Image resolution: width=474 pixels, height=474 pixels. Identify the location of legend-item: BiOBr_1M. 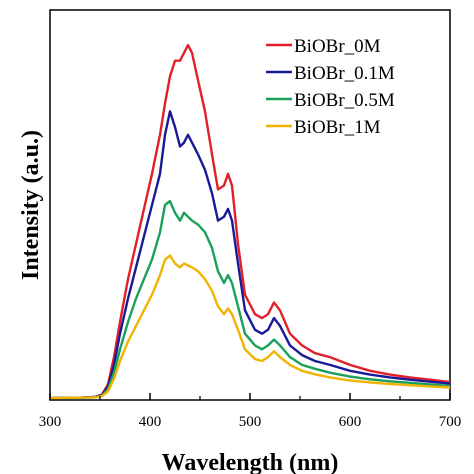
(323, 127).